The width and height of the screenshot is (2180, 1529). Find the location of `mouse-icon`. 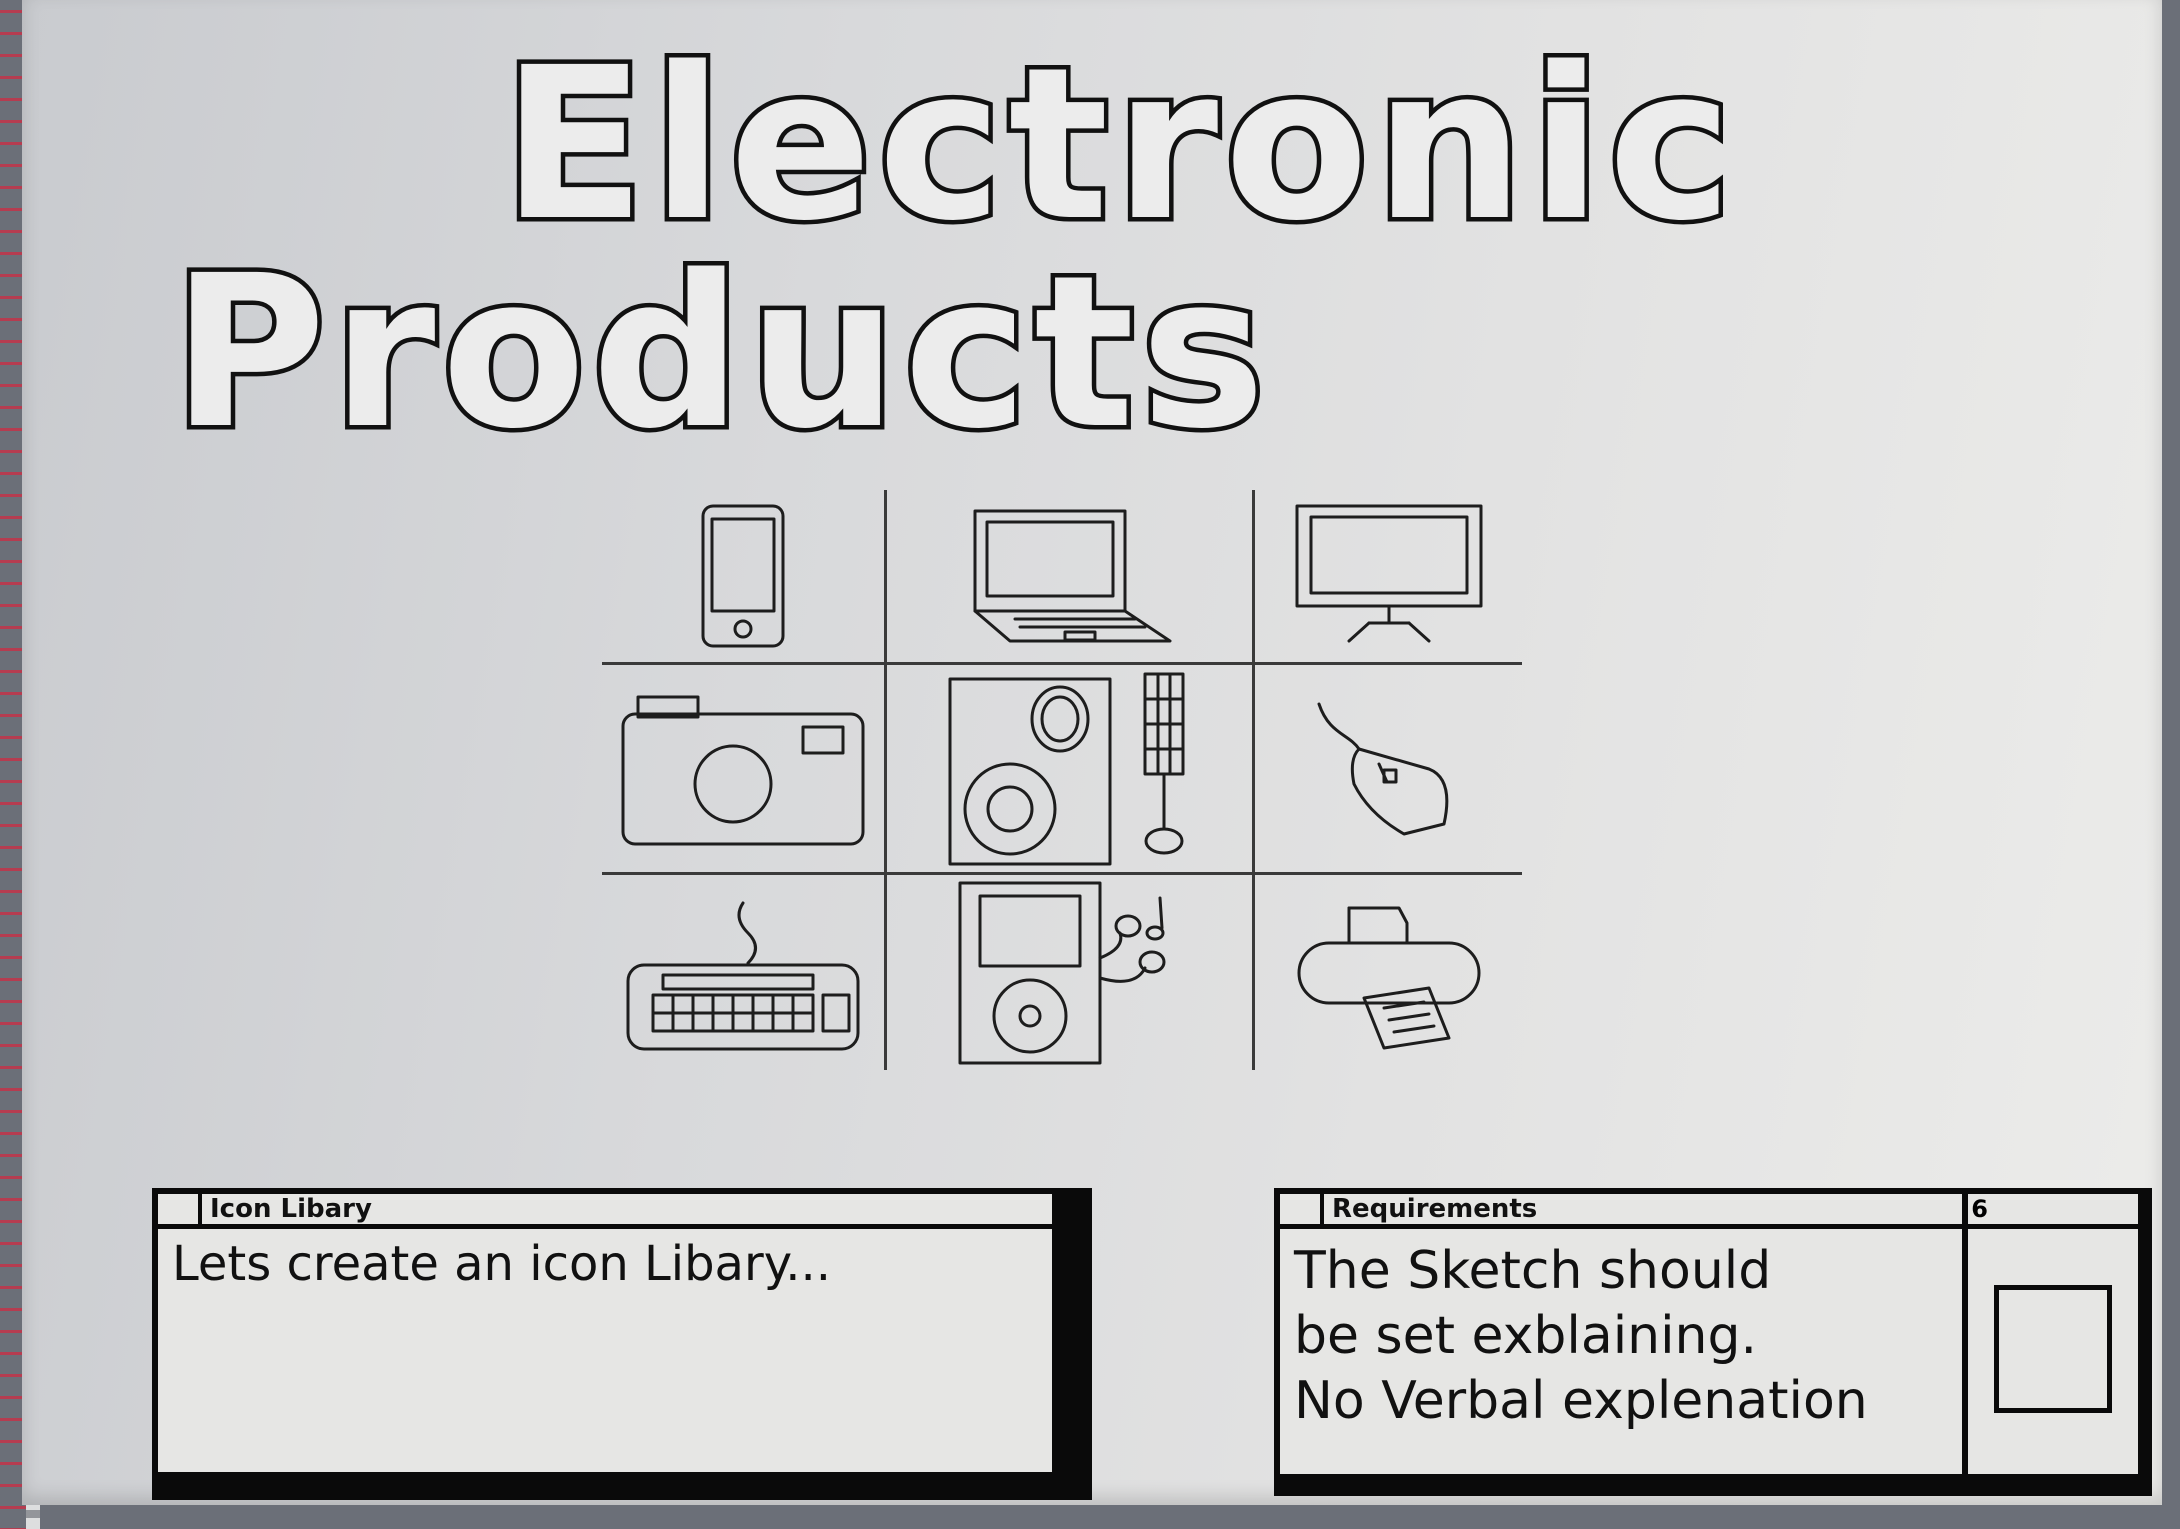

mouse-icon is located at coordinates (1388, 768).